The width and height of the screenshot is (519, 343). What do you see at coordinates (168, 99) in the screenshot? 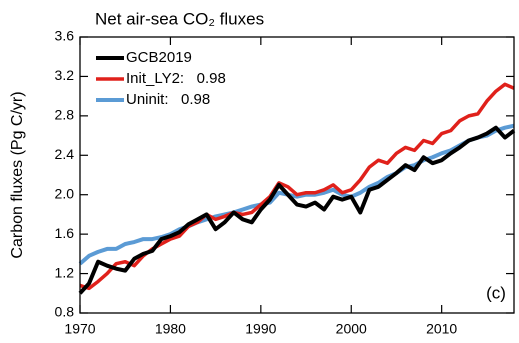
I see `legend-label: Uninit: 0.98` at bounding box center [168, 99].